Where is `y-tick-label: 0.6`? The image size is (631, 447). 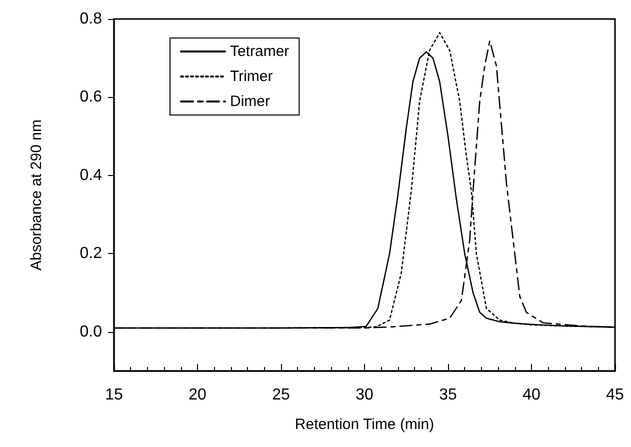
y-tick-label: 0.6 is located at coordinates (91, 97).